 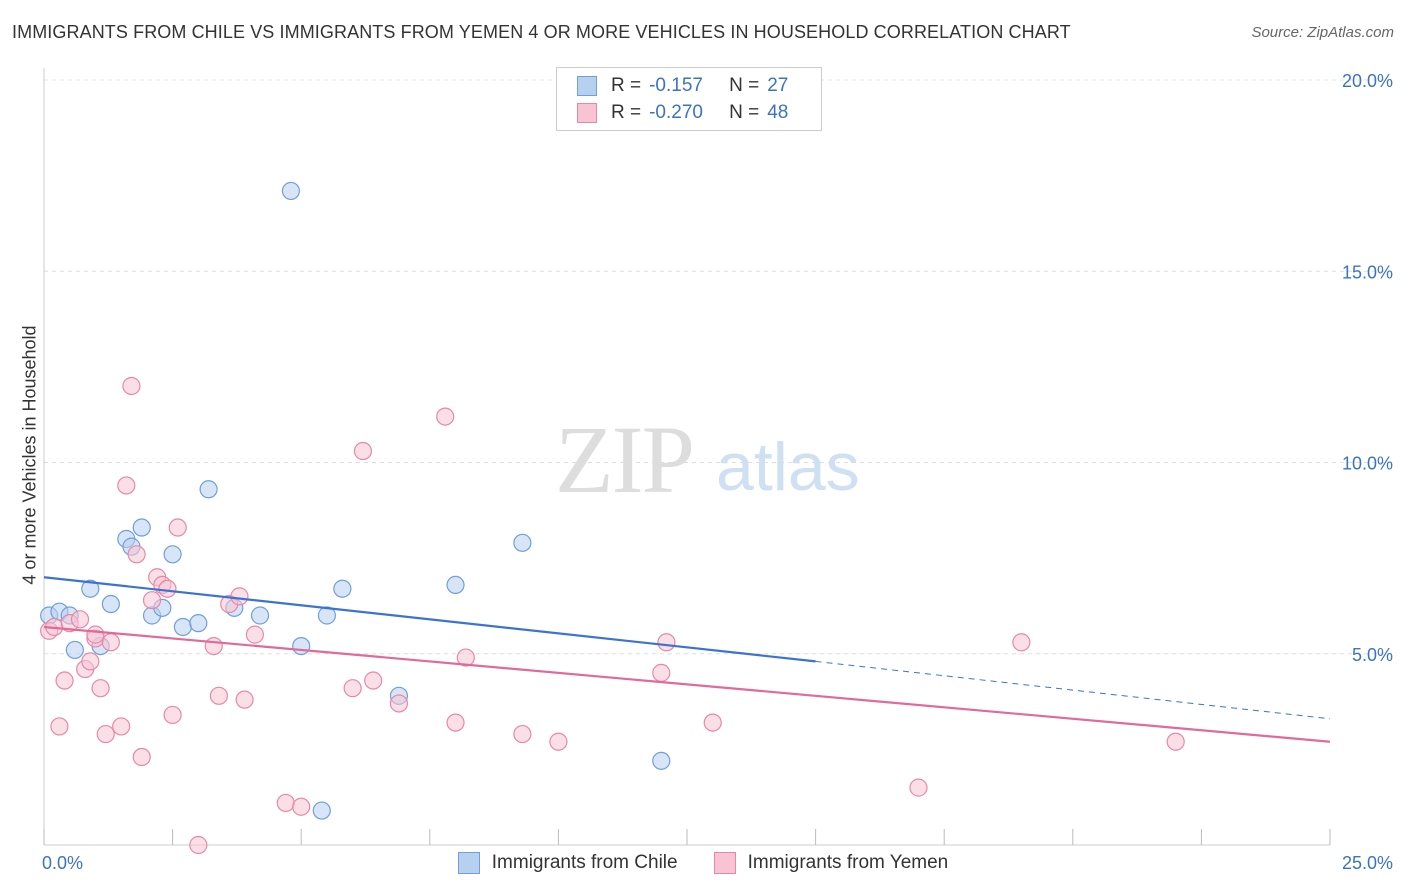 I want to click on source-label: Source: ZipAtlas.com, so click(x=1322, y=32).